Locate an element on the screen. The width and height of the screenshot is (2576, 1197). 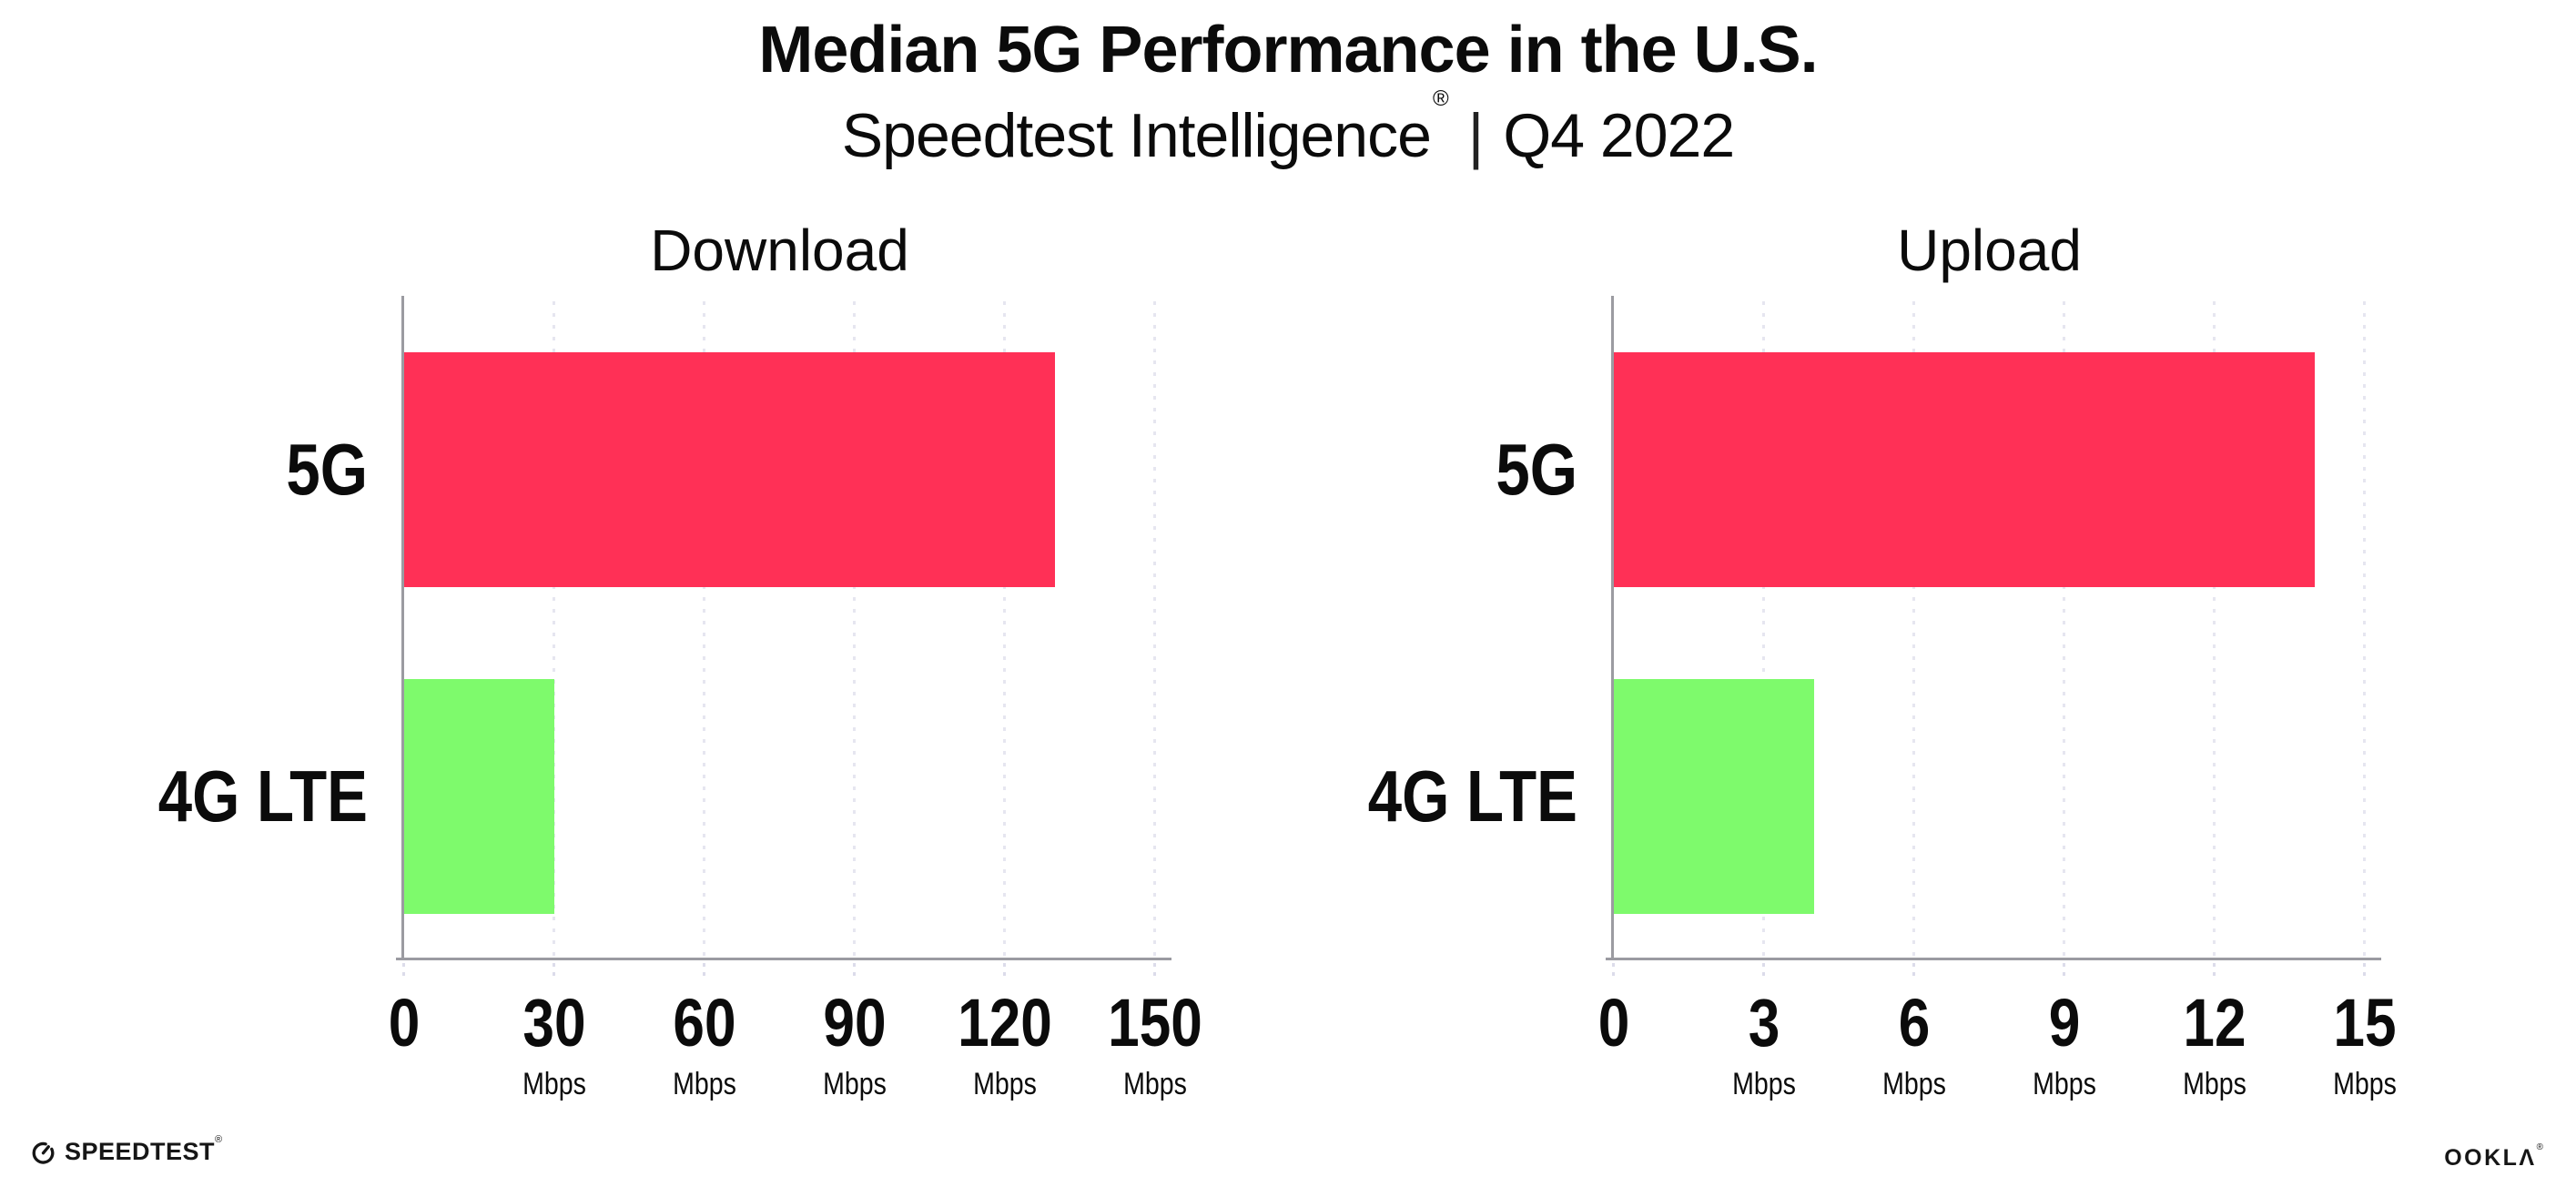
x-tick-label-12: 12 Mbps is located at coordinates (2215, 1043).